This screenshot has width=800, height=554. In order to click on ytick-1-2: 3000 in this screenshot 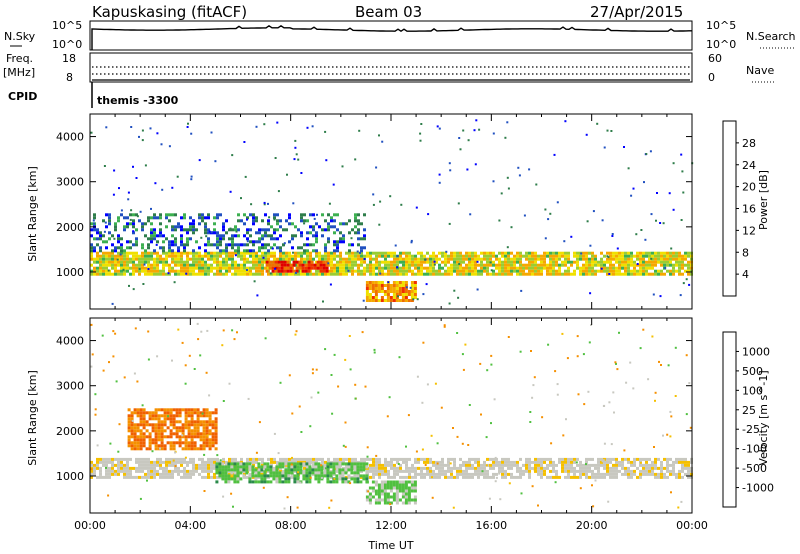, I will do `click(70, 386)`.